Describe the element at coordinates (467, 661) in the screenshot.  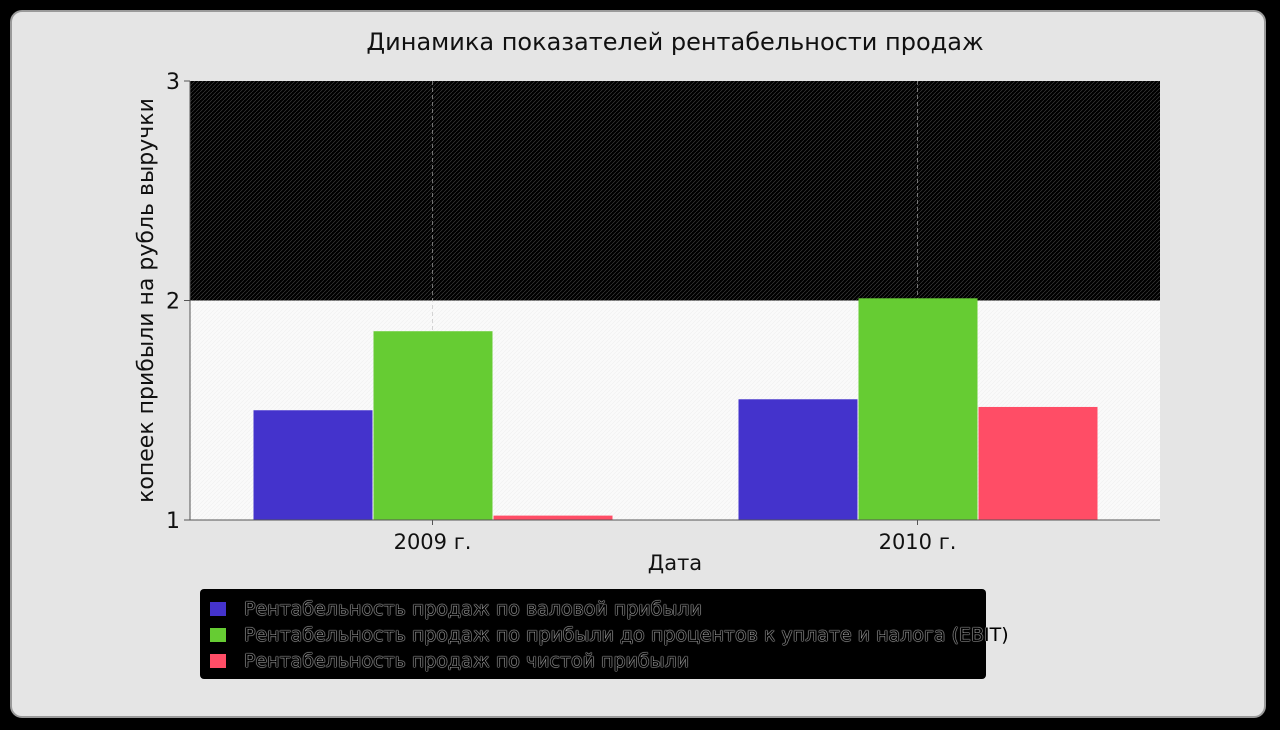
I see `legend-label: Рентабельность продаж по чистой прибыли` at that location.